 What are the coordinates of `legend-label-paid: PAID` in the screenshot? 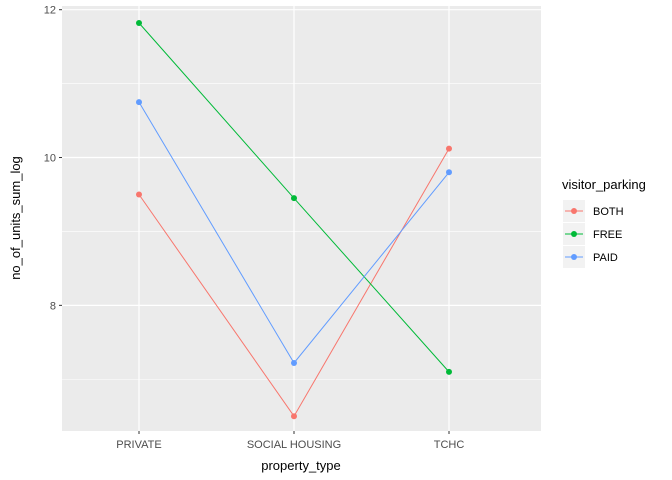 It's located at (605, 258).